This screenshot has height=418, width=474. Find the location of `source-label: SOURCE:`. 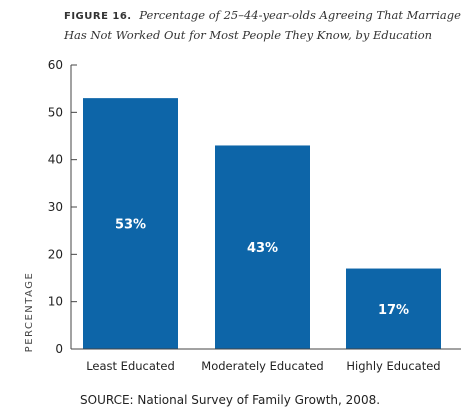

source-label: SOURCE: is located at coordinates (107, 400).